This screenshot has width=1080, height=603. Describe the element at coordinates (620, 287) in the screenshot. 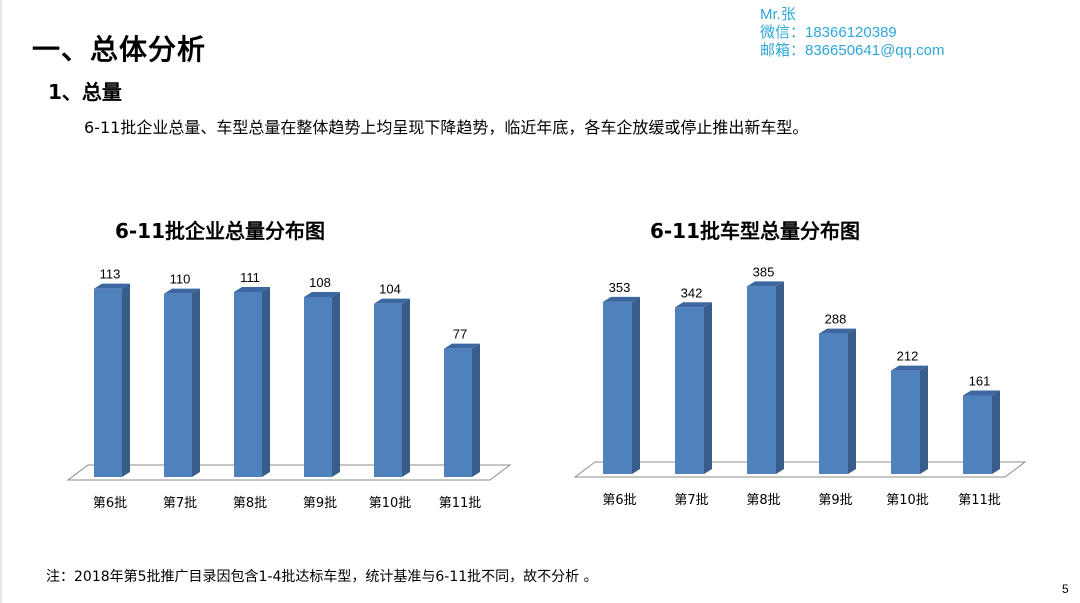

I see `data-label: 353` at that location.